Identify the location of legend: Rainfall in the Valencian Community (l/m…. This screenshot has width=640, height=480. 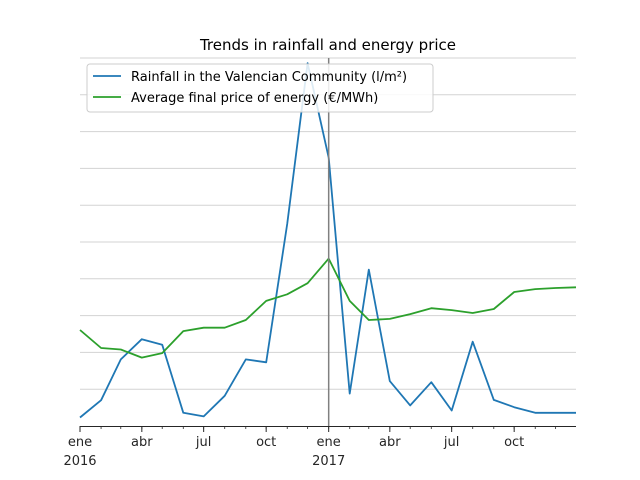
(260, 88).